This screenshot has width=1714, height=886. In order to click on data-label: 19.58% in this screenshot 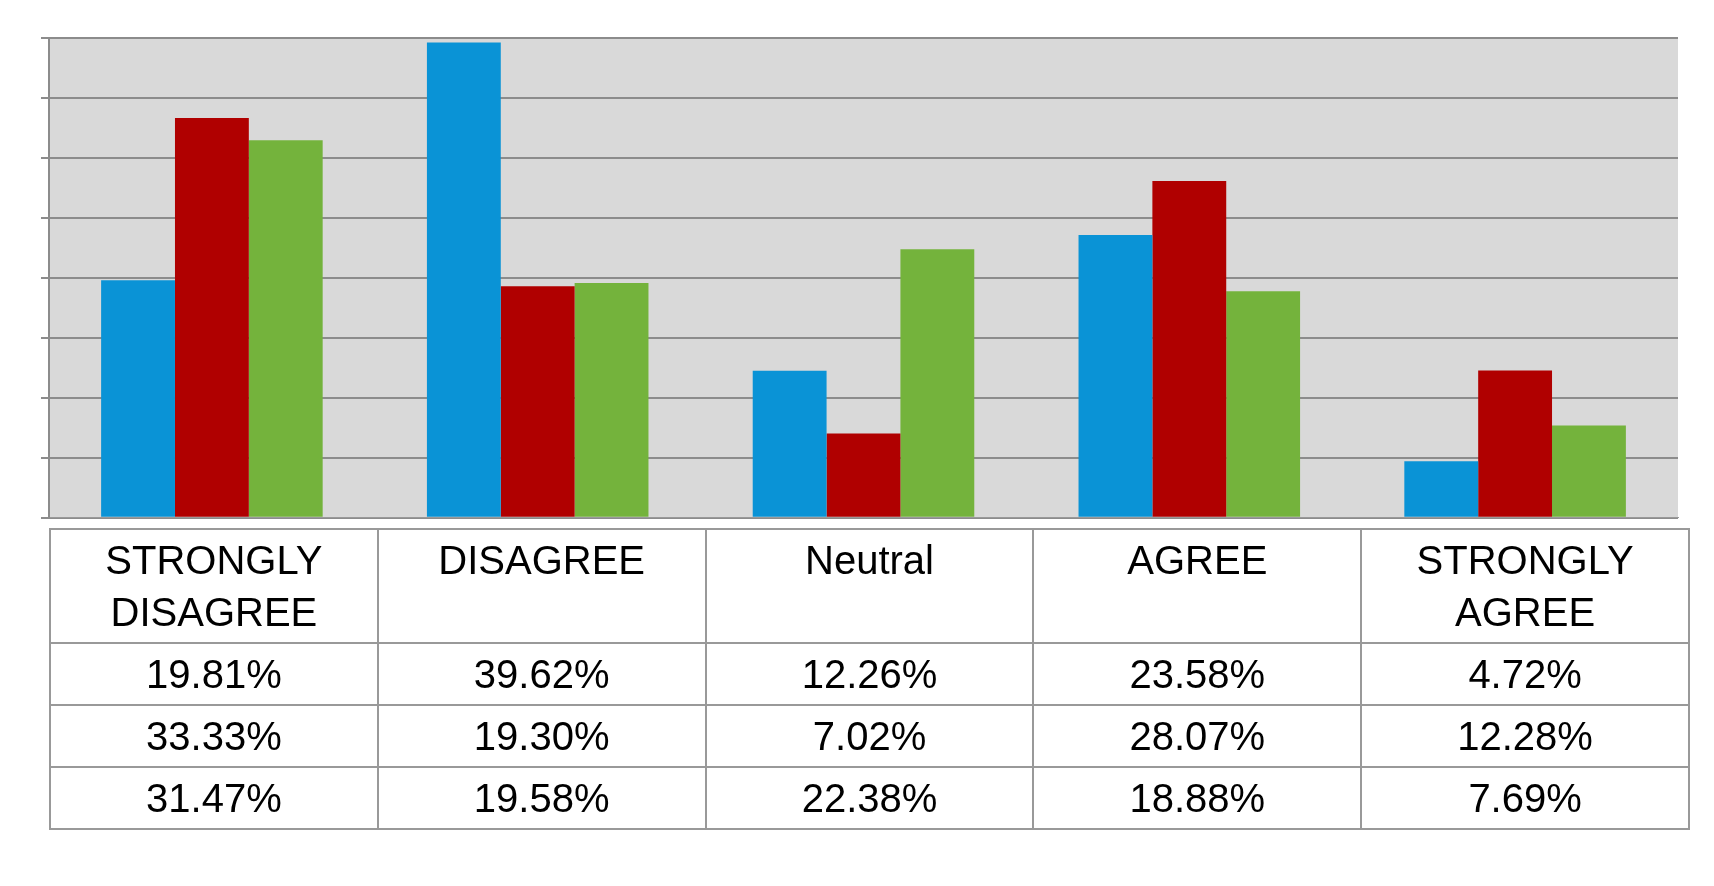, I will do `click(541, 798)`.